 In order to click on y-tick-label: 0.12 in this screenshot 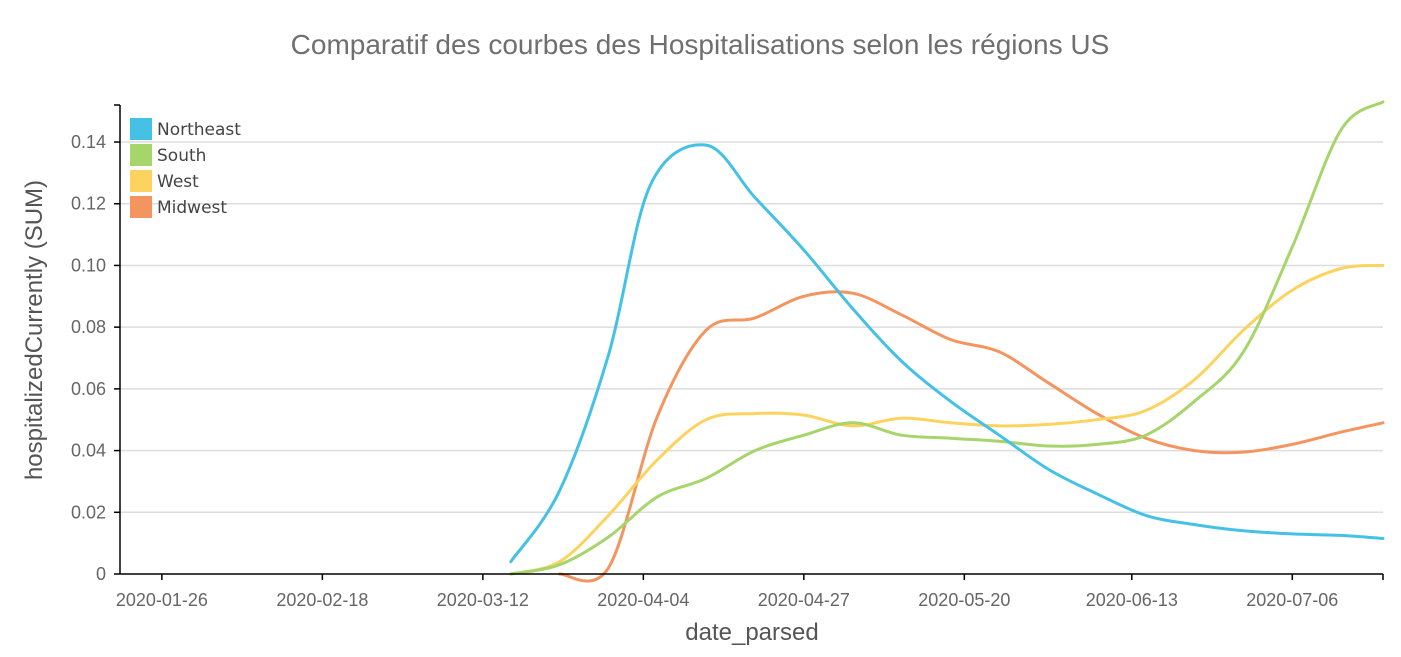, I will do `click(88, 204)`.